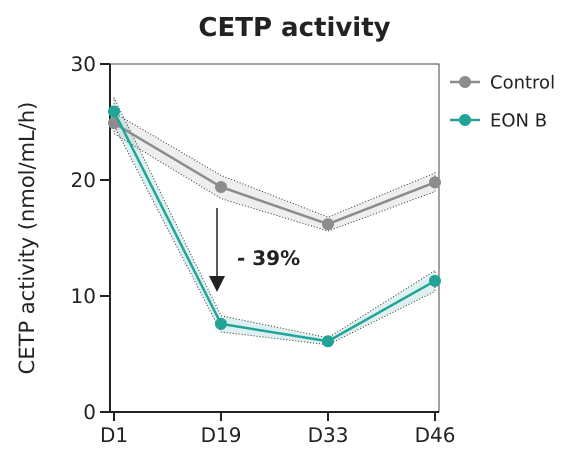  Describe the element at coordinates (83, 64) in the screenshot. I see `y-tick-label: 30` at that location.